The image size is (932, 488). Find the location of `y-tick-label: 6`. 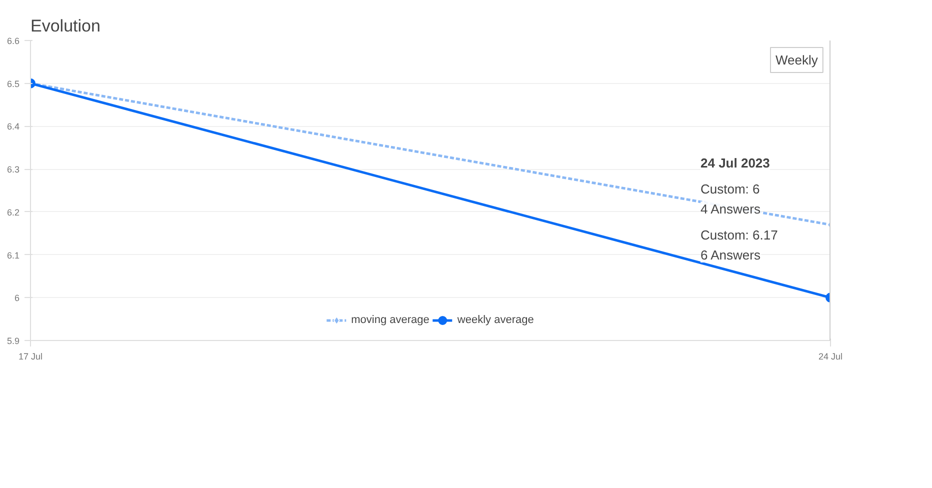

y-tick-label: 6 is located at coordinates (17, 298).